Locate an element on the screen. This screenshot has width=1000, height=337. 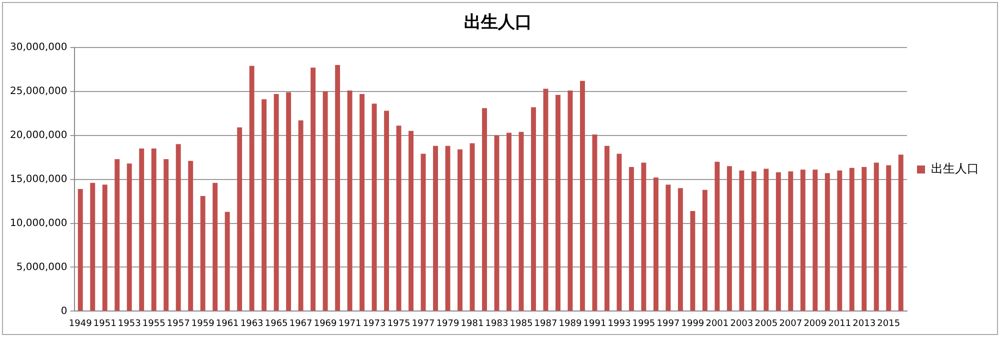
x-tick-label: 1953 is located at coordinates (129, 323).